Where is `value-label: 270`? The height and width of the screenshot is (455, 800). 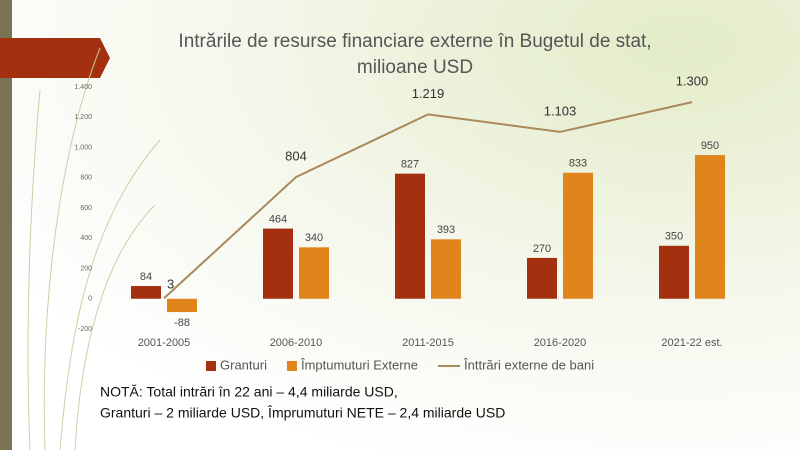 value-label: 270 is located at coordinates (542, 249).